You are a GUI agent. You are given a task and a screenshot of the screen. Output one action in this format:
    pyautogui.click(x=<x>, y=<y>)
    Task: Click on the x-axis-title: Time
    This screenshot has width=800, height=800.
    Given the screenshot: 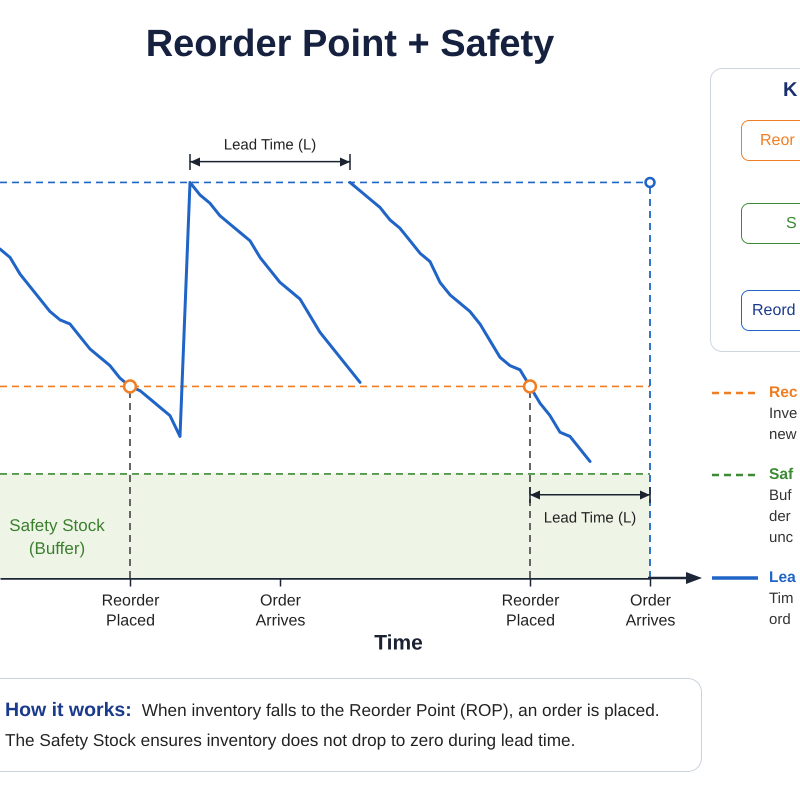 What is the action you would take?
    pyautogui.click(x=398, y=643)
    